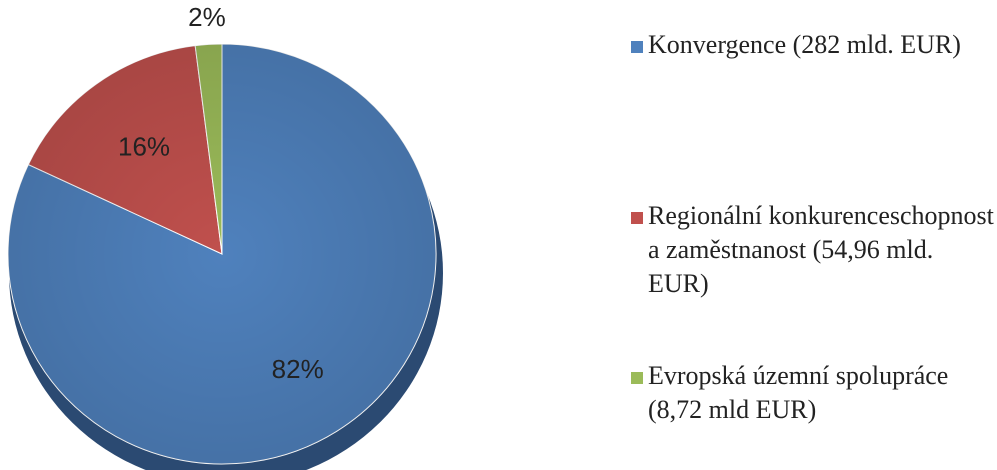 Image resolution: width=997 pixels, height=470 pixels. What do you see at coordinates (637, 218) in the screenshot?
I see `legend-swatch-regionalni` at bounding box center [637, 218].